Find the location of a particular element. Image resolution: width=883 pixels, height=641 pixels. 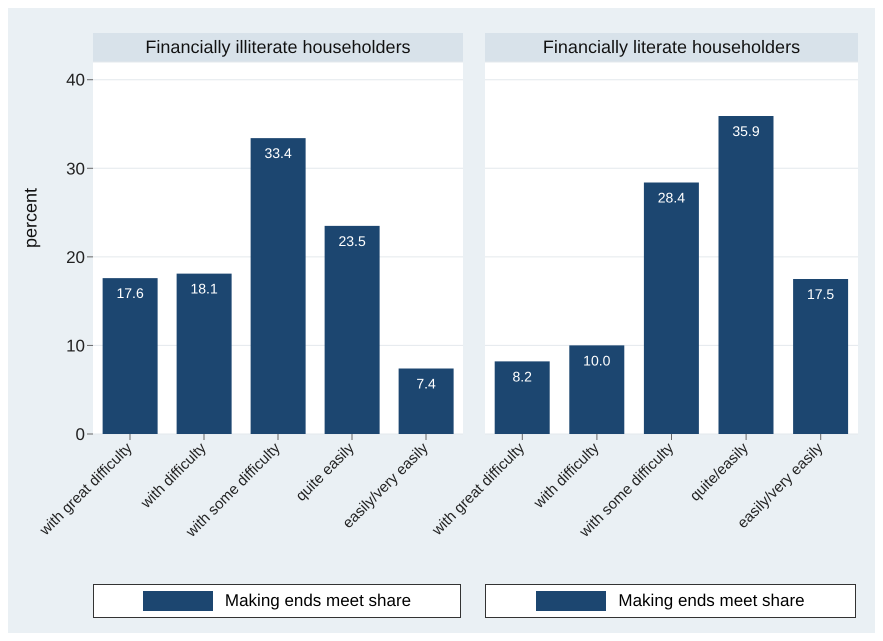

data-label: 33.4 is located at coordinates (278, 153).